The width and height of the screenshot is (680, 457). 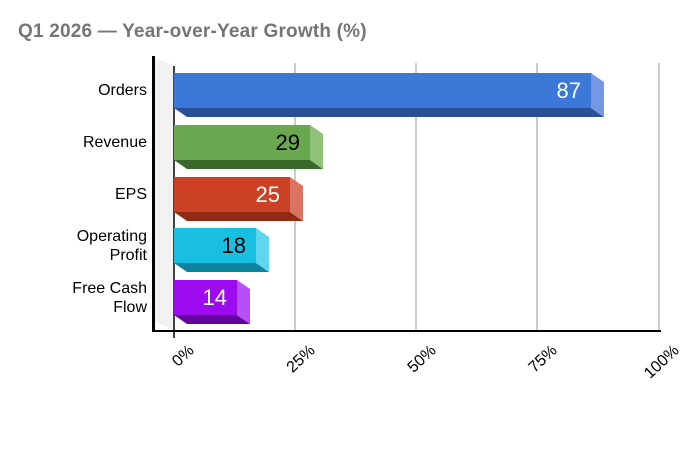 What do you see at coordinates (122, 90) in the screenshot?
I see `category-label-orders: Orders` at bounding box center [122, 90].